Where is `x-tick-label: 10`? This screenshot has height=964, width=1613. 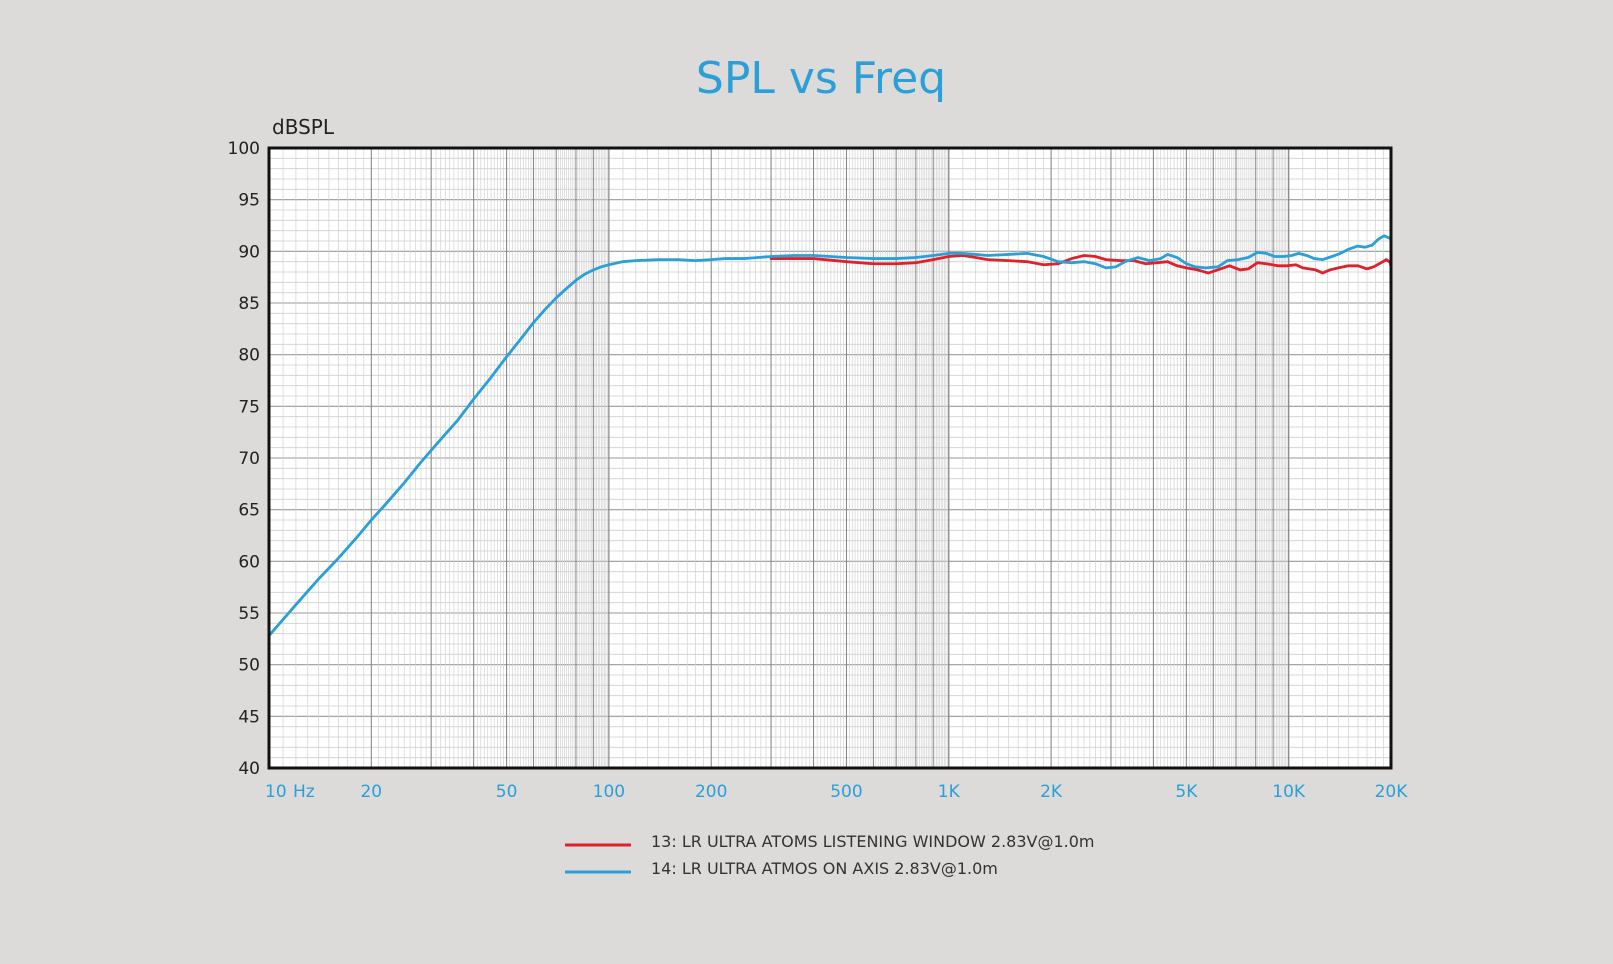 x-tick-label: 10 is located at coordinates (276, 792).